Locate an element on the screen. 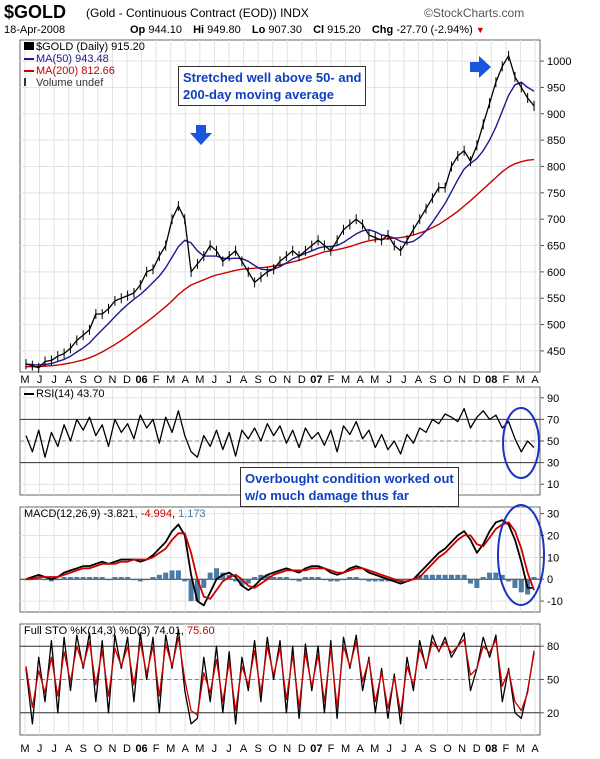 This screenshot has height=759, width=600. change-label: Chg is located at coordinates (382, 30).